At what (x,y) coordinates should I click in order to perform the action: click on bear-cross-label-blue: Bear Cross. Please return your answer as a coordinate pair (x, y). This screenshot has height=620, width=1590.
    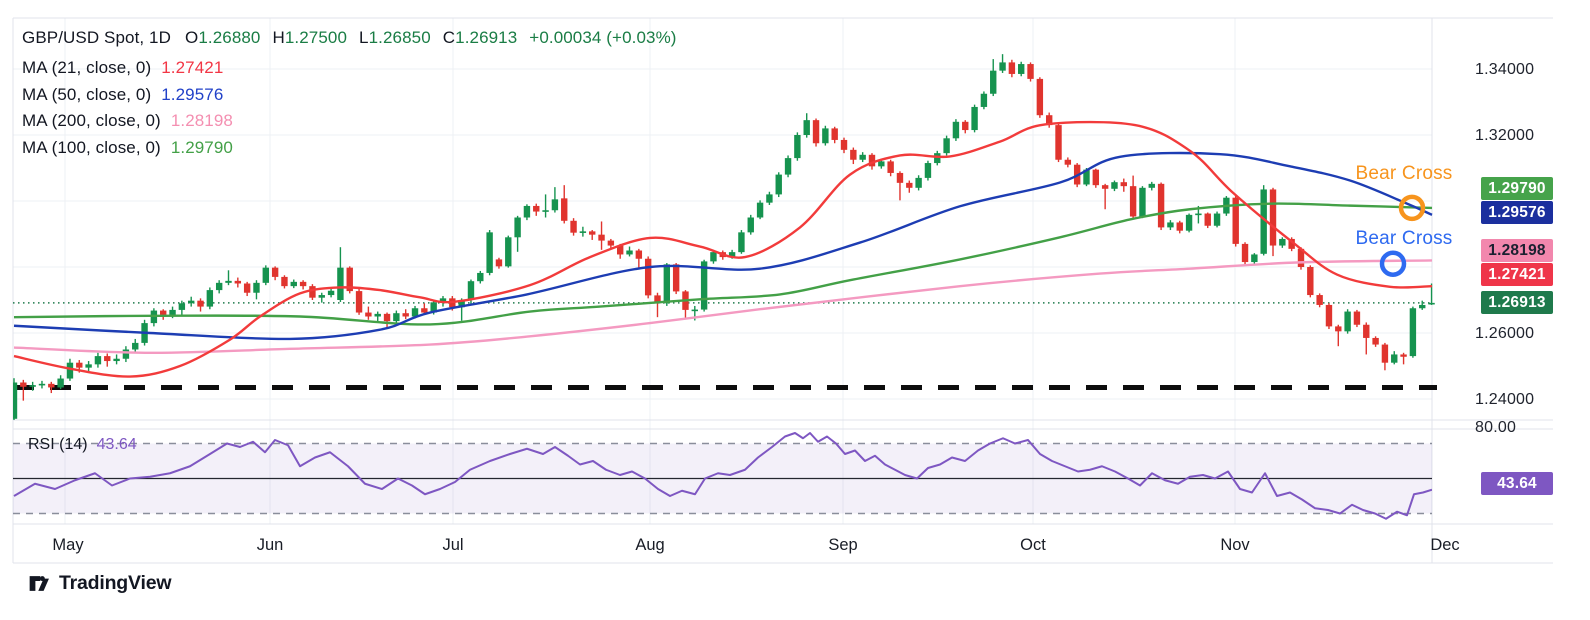
    Looking at the image, I should click on (1404, 238).